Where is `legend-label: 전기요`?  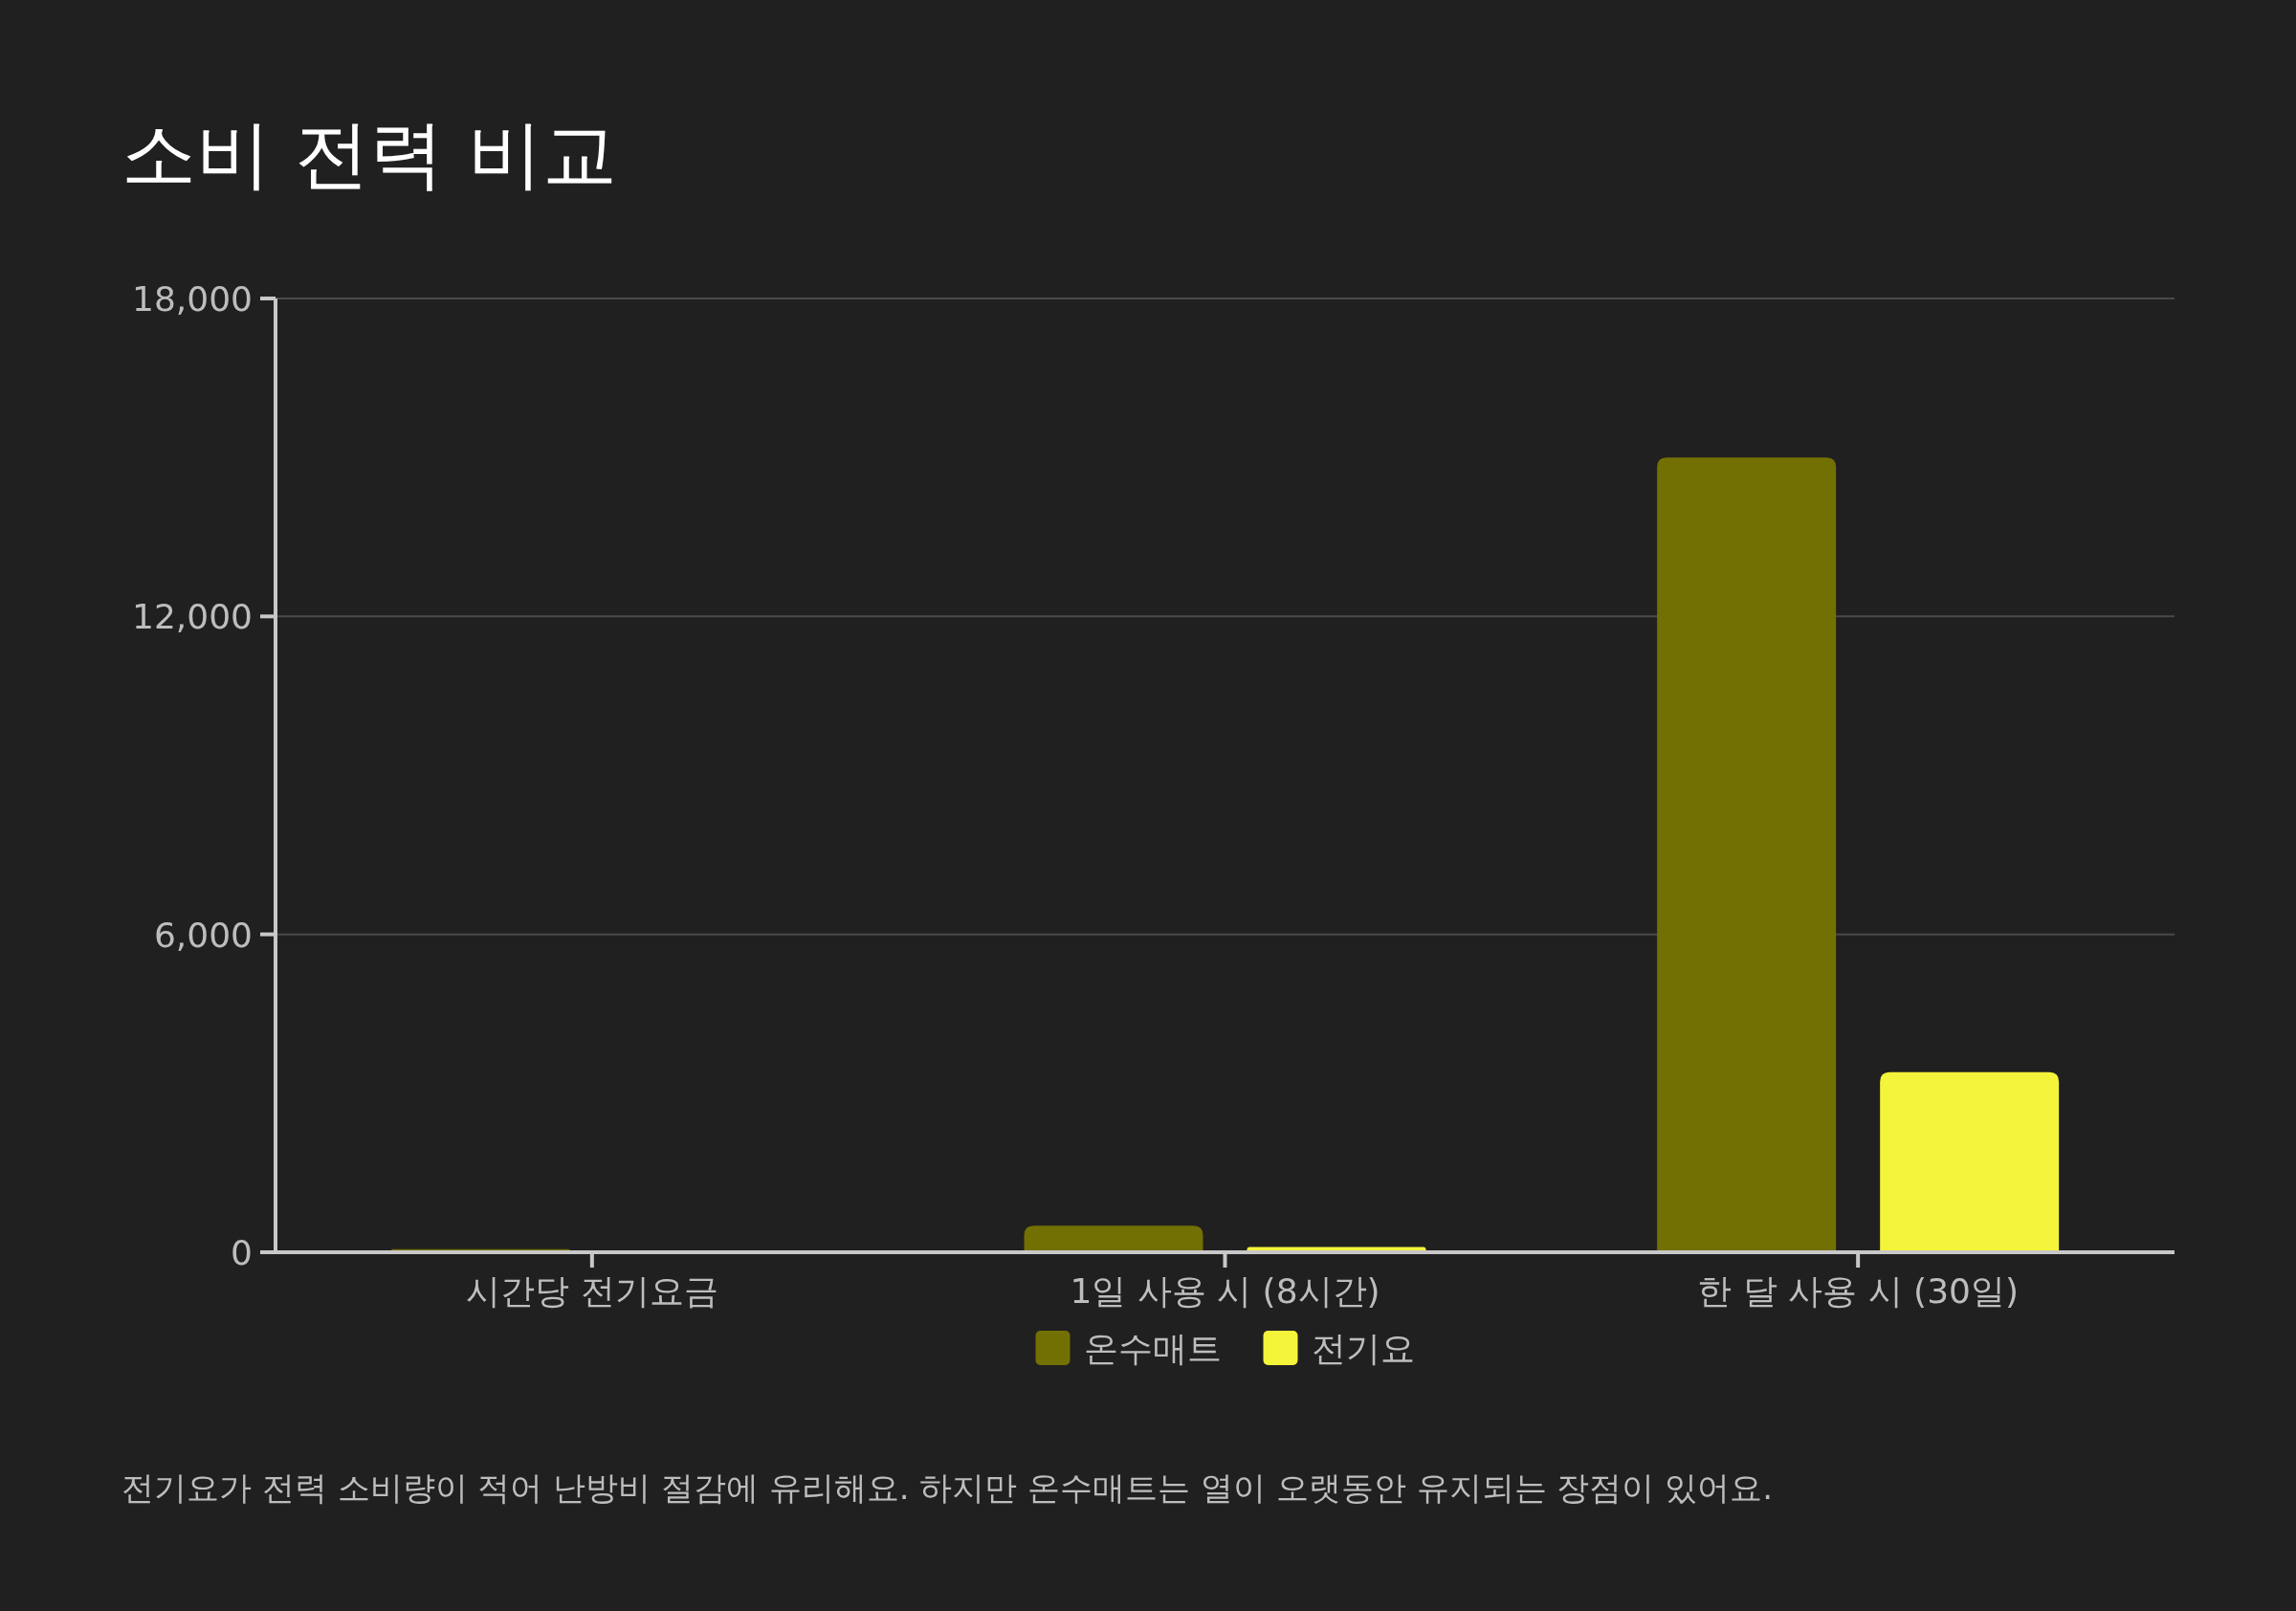
legend-label: 전기요 is located at coordinates (1363, 1348).